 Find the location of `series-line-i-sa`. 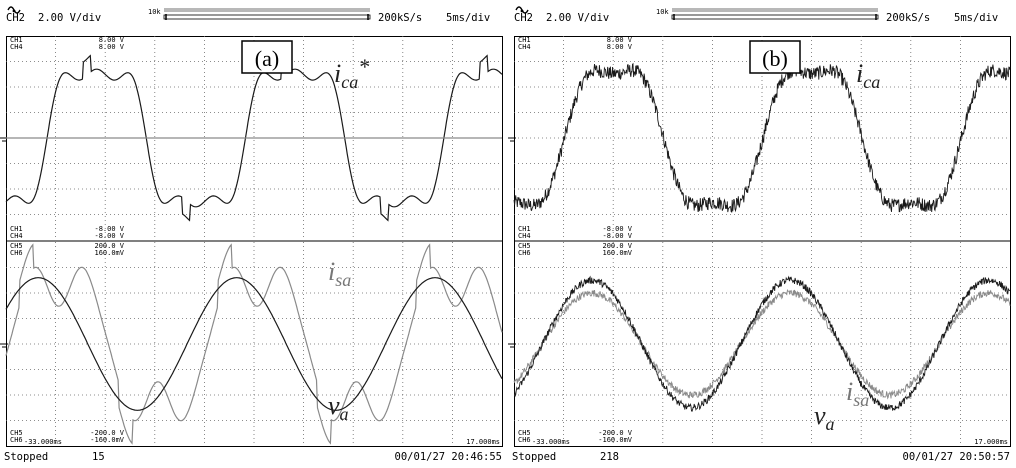

series-line-i-sa is located at coordinates (762, 344).